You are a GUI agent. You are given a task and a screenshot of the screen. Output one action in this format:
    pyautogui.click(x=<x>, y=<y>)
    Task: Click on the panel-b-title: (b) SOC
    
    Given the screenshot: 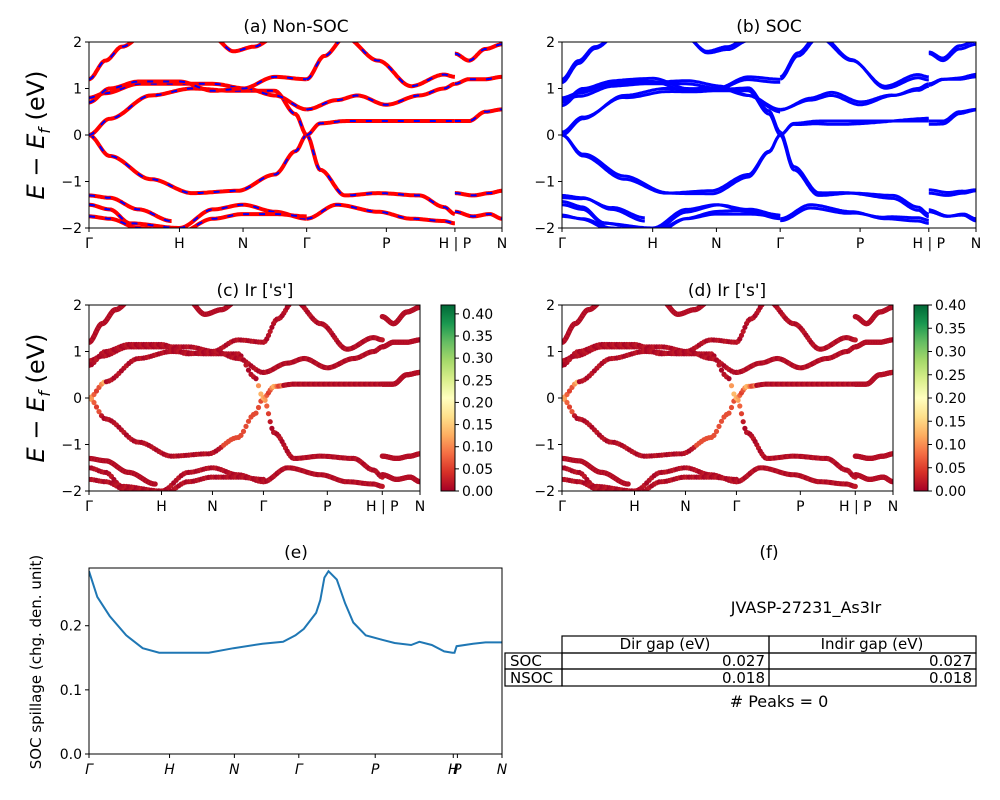 What is the action you would take?
    pyautogui.click(x=769, y=27)
    